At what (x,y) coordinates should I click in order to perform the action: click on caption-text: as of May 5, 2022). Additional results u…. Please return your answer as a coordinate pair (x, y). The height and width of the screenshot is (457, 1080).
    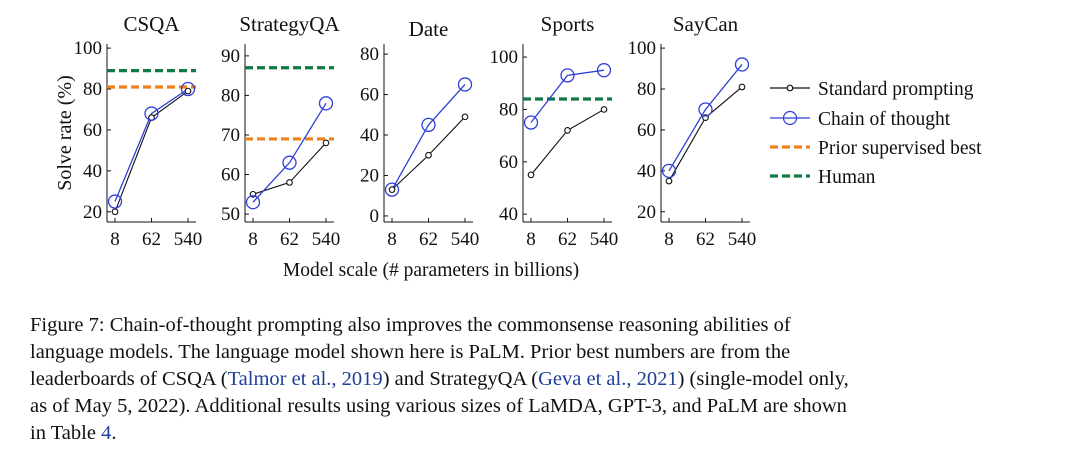
    Looking at the image, I should click on (438, 406).